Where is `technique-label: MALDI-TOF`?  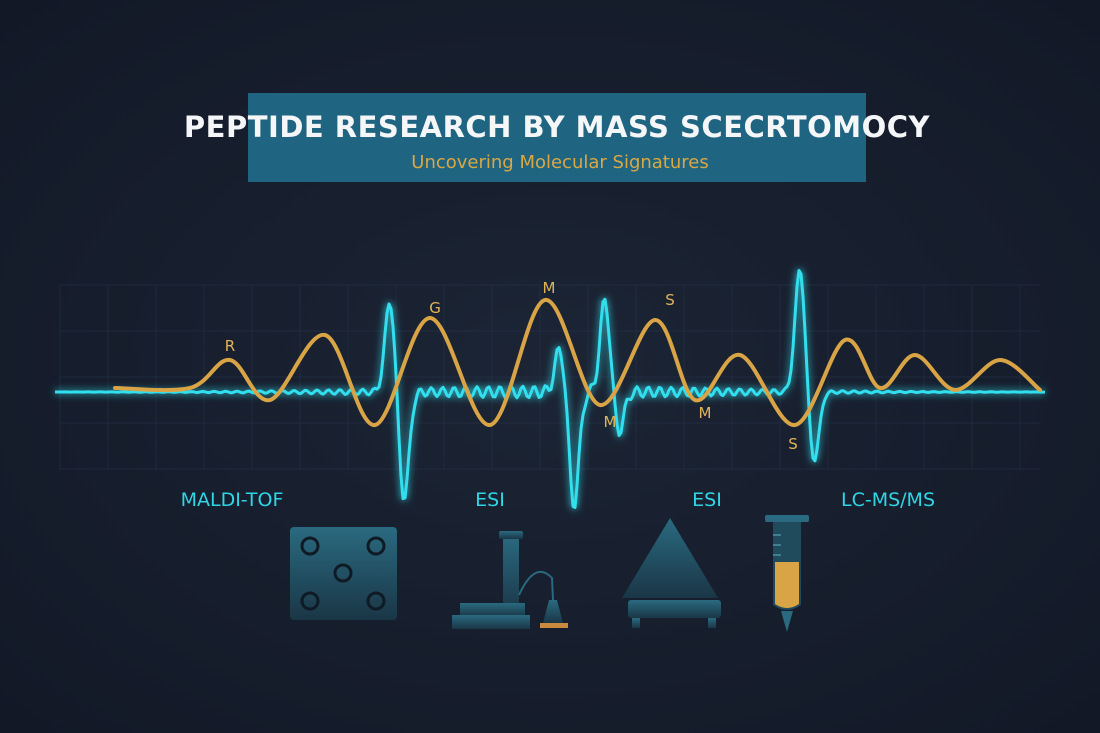
technique-label: MALDI-TOF is located at coordinates (232, 500).